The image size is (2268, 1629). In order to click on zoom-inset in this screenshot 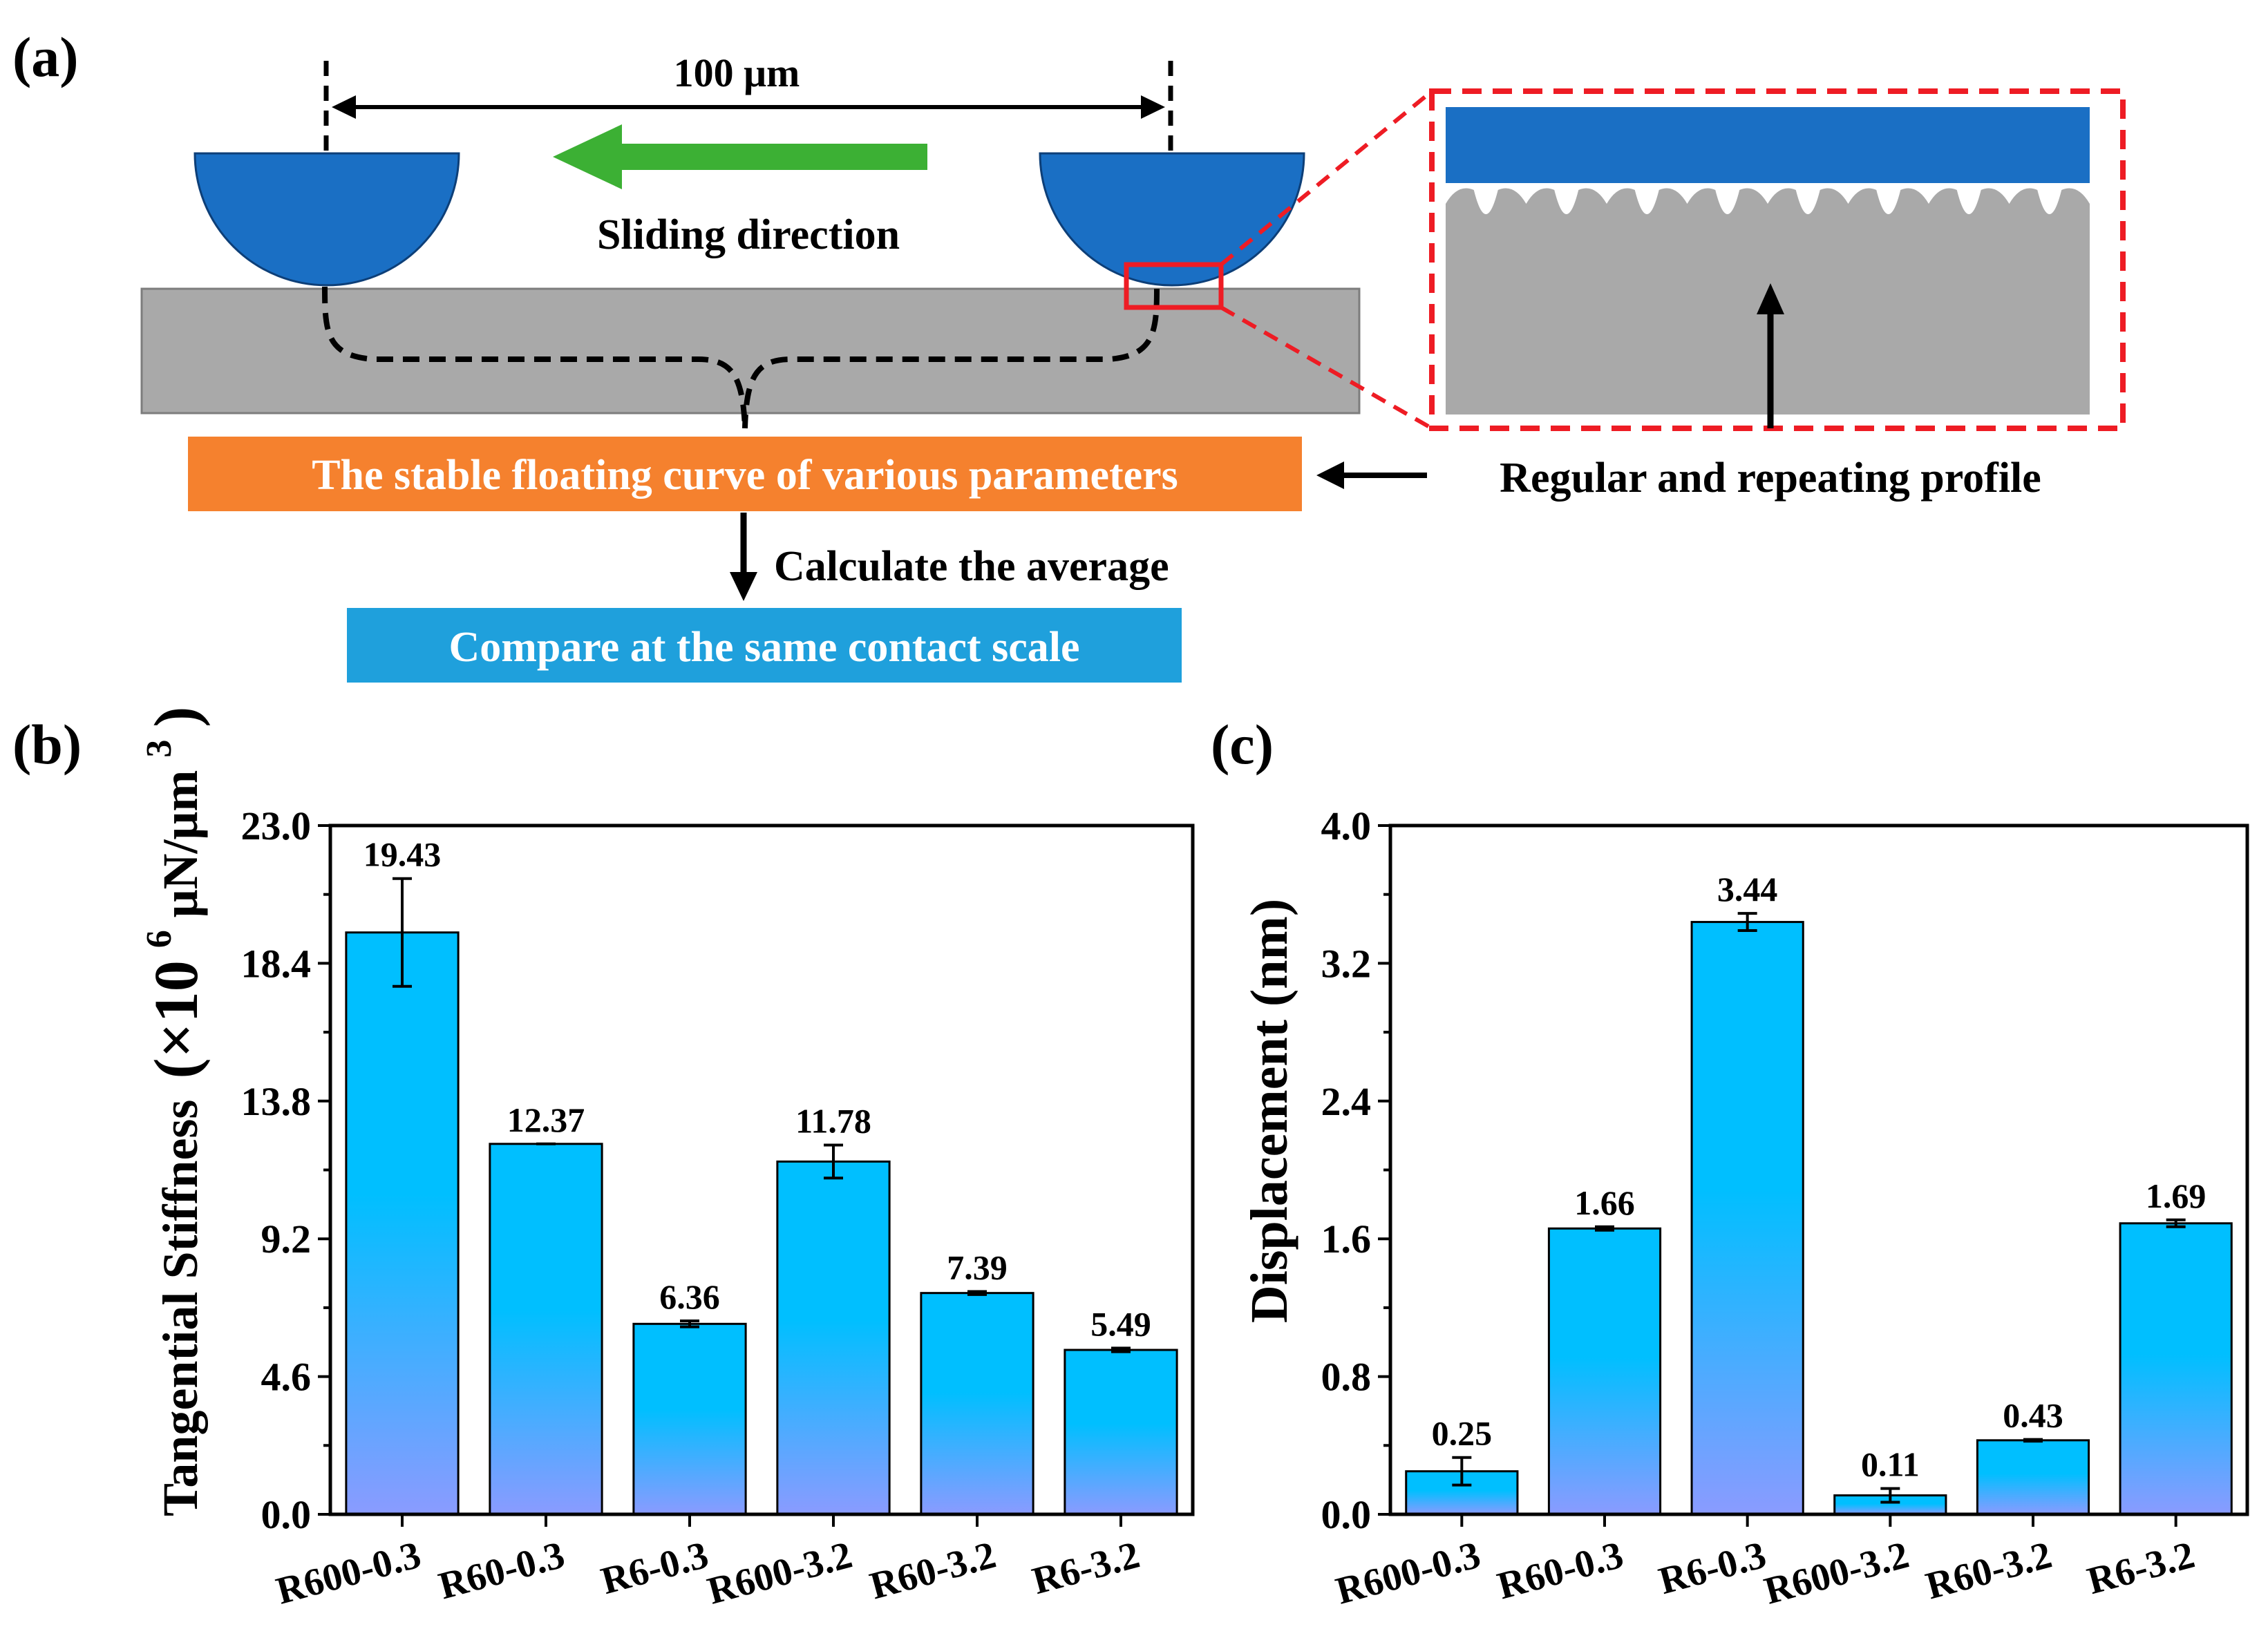, I will do `click(1777, 259)`.